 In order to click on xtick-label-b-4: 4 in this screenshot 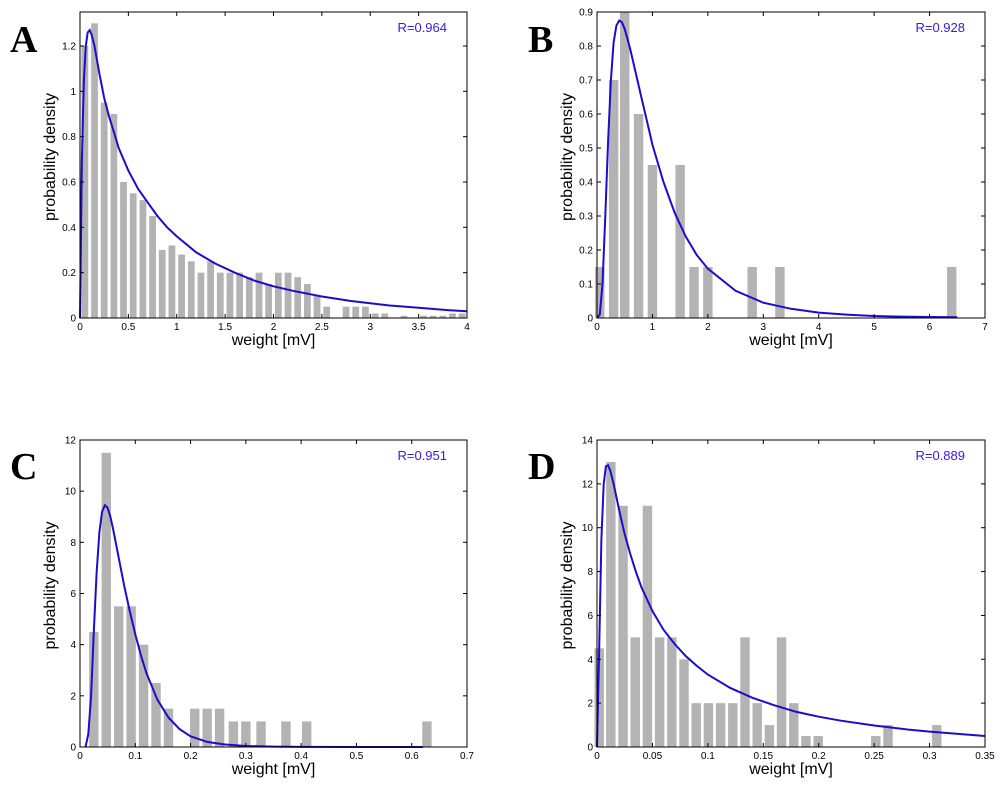, I will do `click(819, 327)`.